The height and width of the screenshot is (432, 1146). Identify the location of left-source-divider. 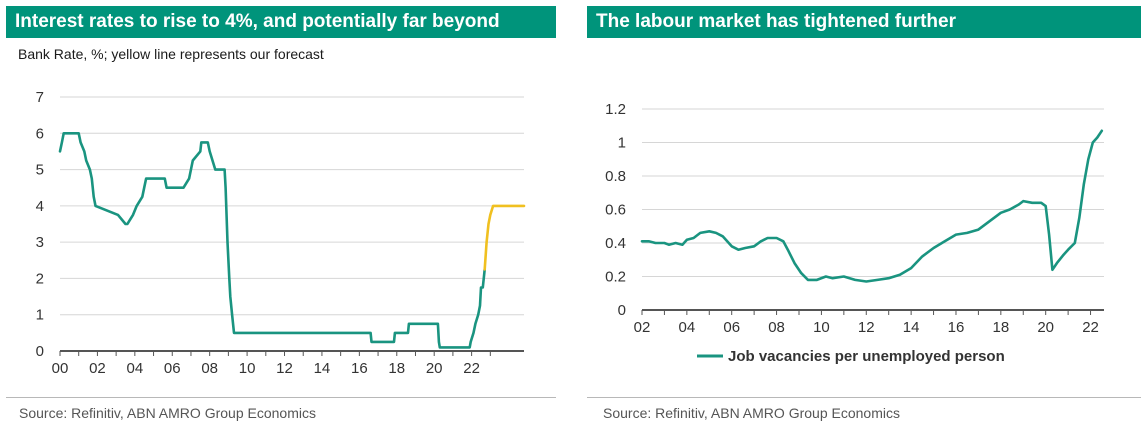
(281, 397).